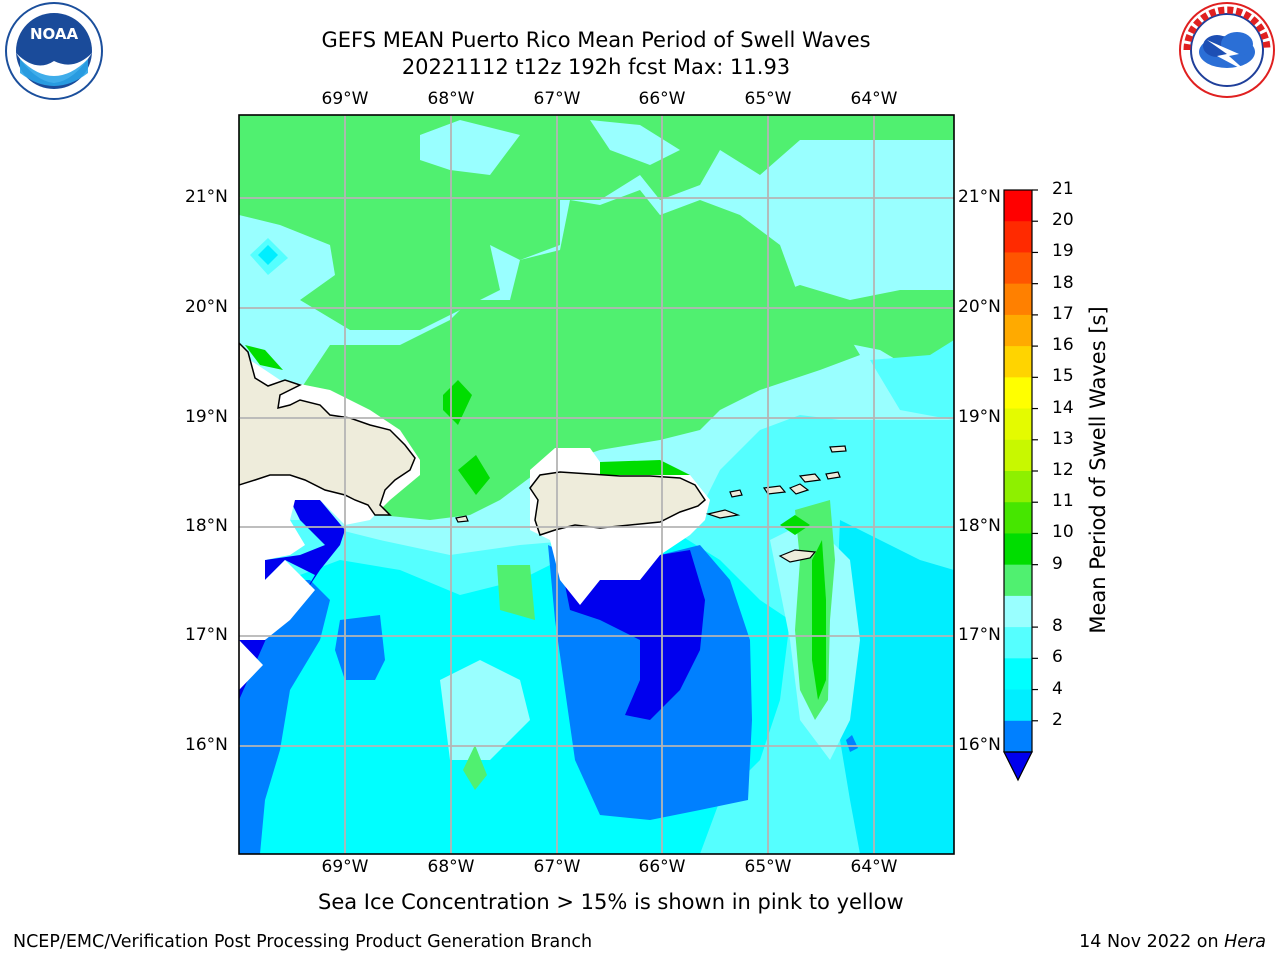 This screenshot has height=960, width=1280. Describe the element at coordinates (819, 620) in the screenshot. I see `contour-band-10-11-strip` at that location.